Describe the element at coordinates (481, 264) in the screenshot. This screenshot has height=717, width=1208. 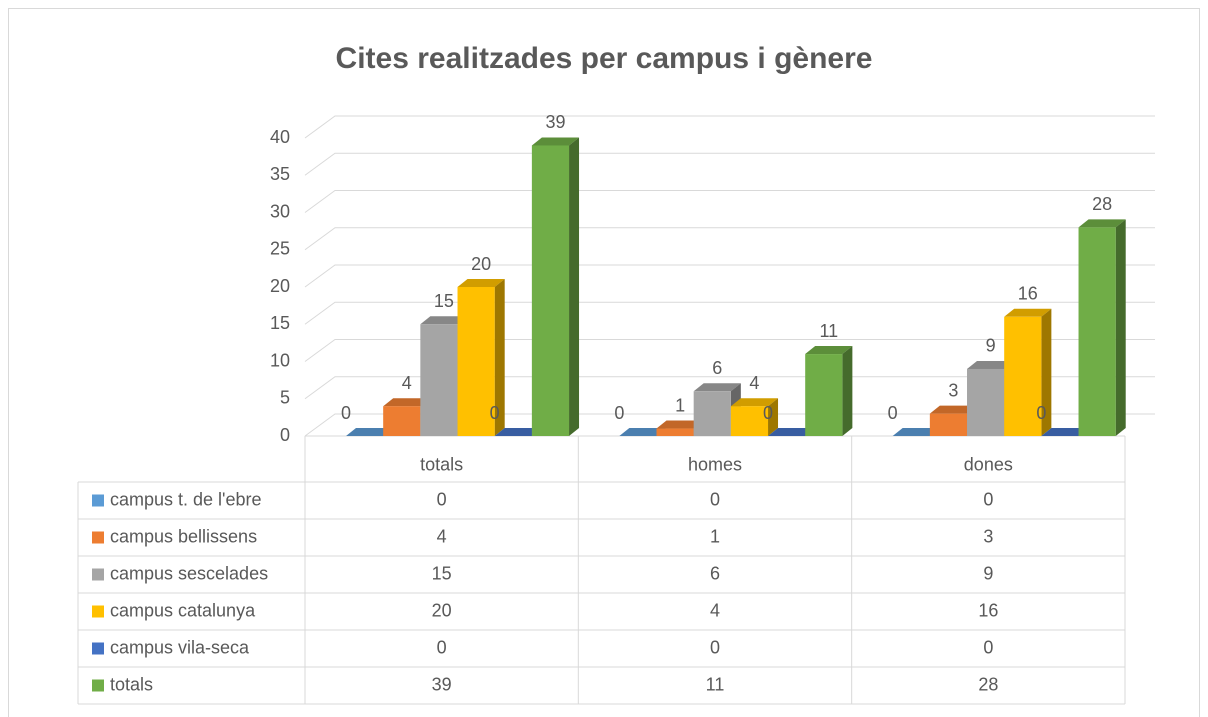
I see `data-label: 20` at that location.